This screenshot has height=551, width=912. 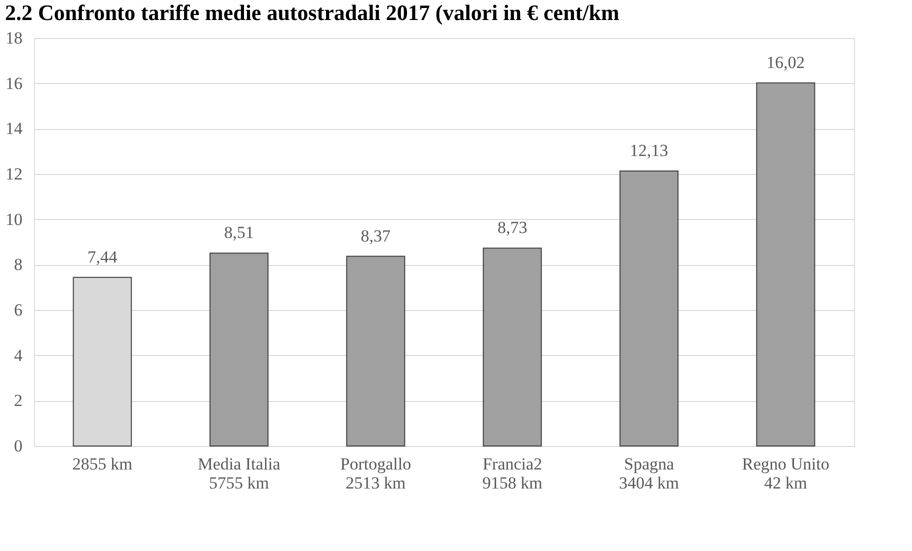 I want to click on x-tick-label: Media Italia 5755 km, so click(x=239, y=473).